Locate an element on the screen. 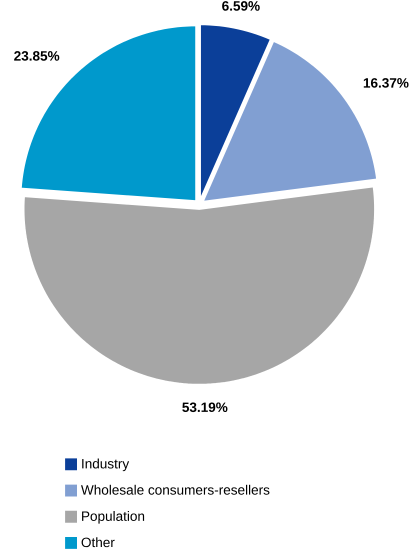 The width and height of the screenshot is (410, 551). data-label: 6.59% is located at coordinates (241, 6).